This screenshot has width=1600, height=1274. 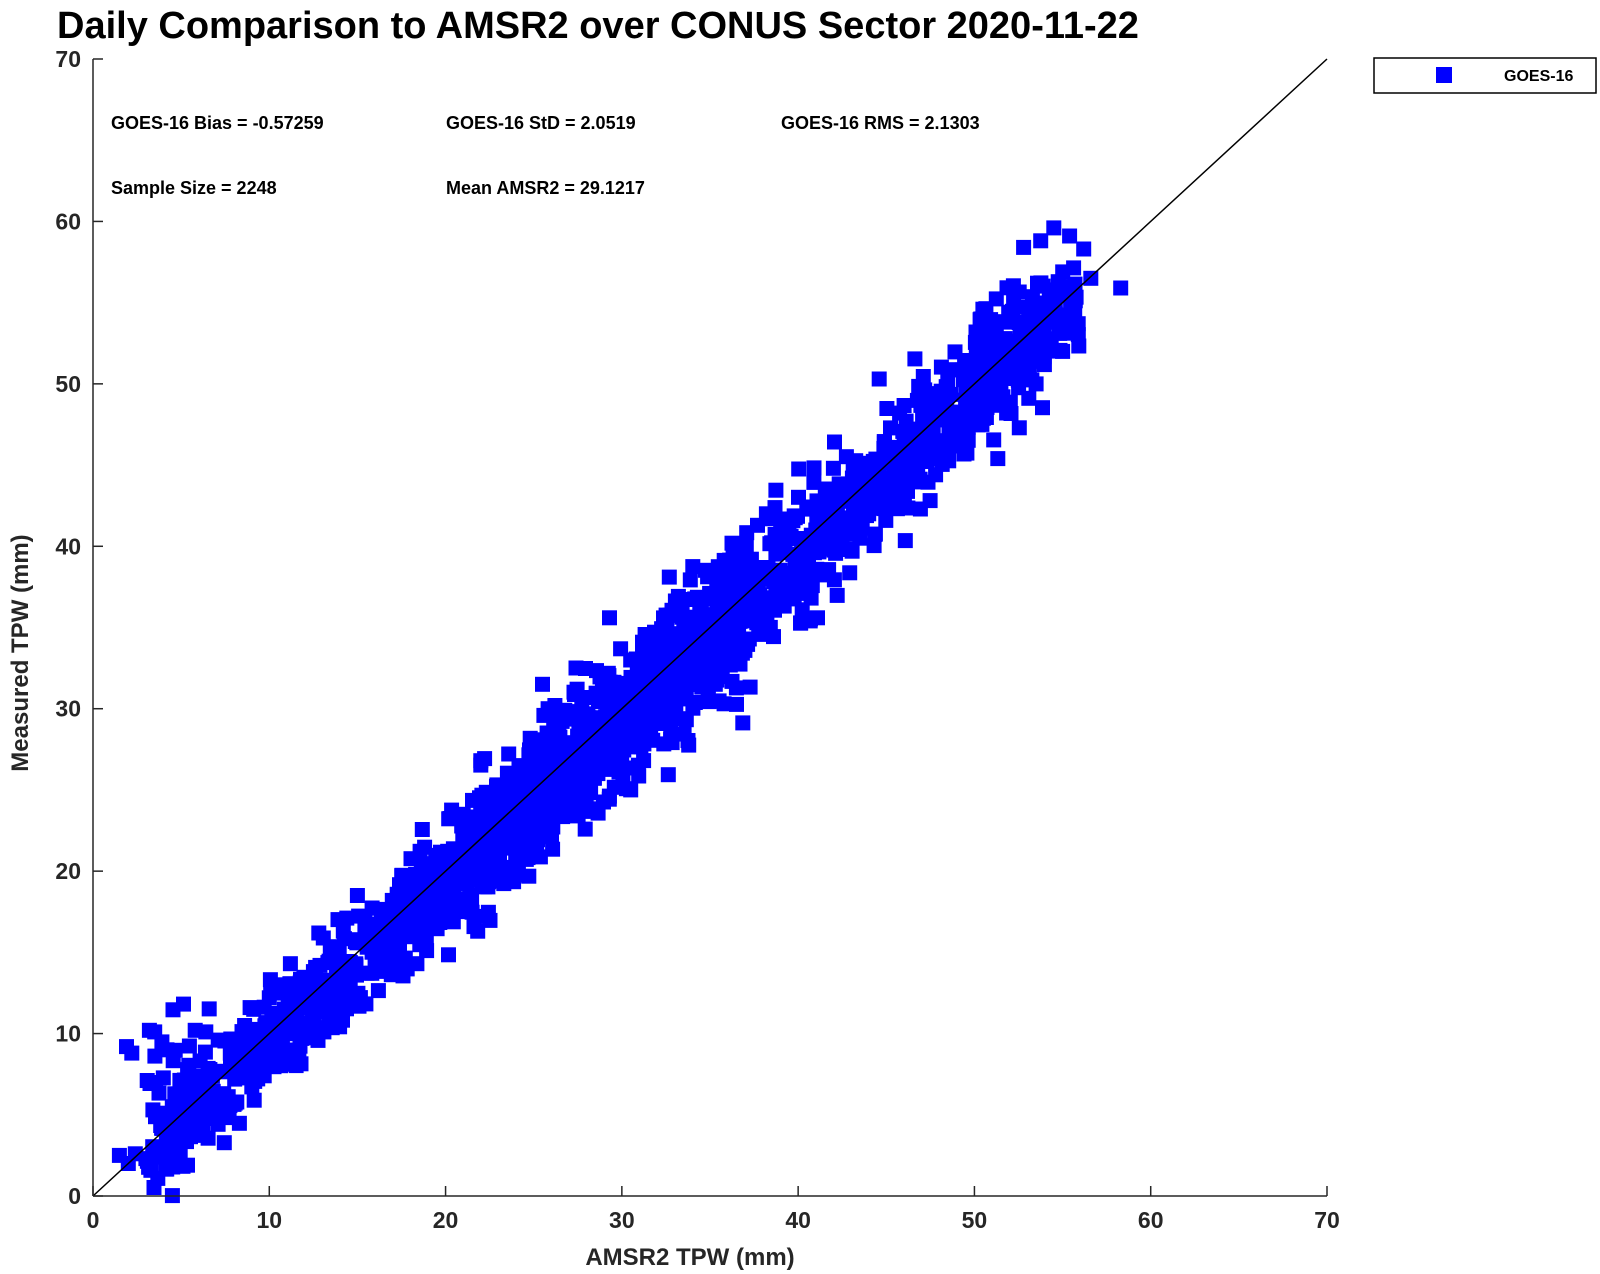 What do you see at coordinates (1485, 75) in the screenshot?
I see `legend: GOES-16` at bounding box center [1485, 75].